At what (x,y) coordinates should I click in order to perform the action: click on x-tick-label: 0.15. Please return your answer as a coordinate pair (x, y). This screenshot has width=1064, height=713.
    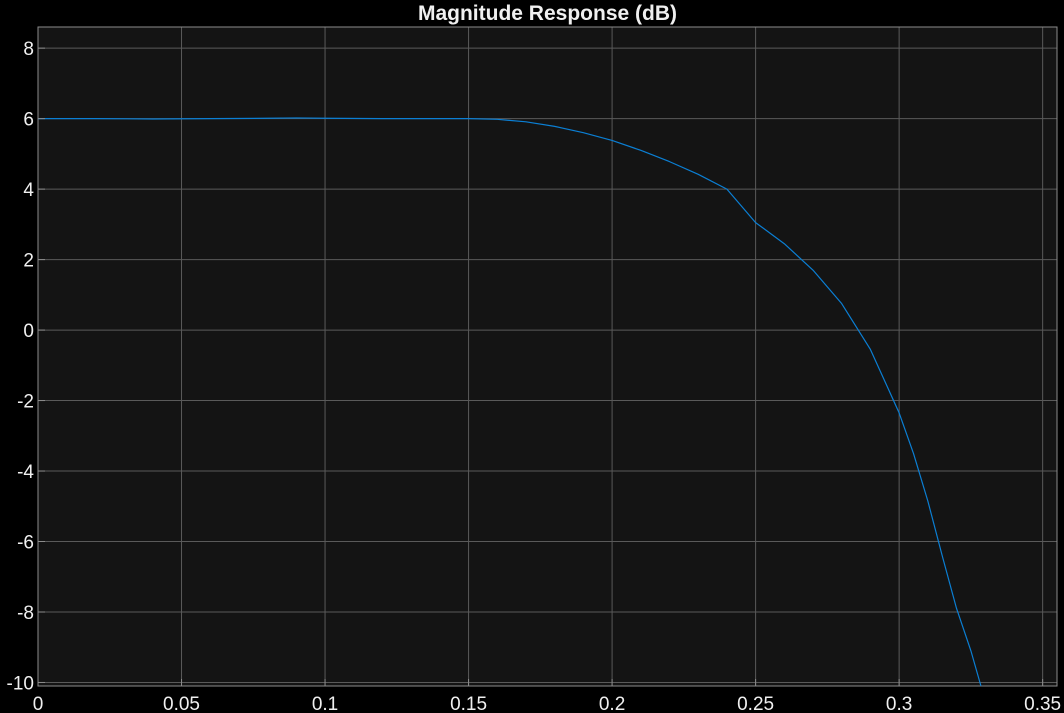
    Looking at the image, I should click on (468, 703).